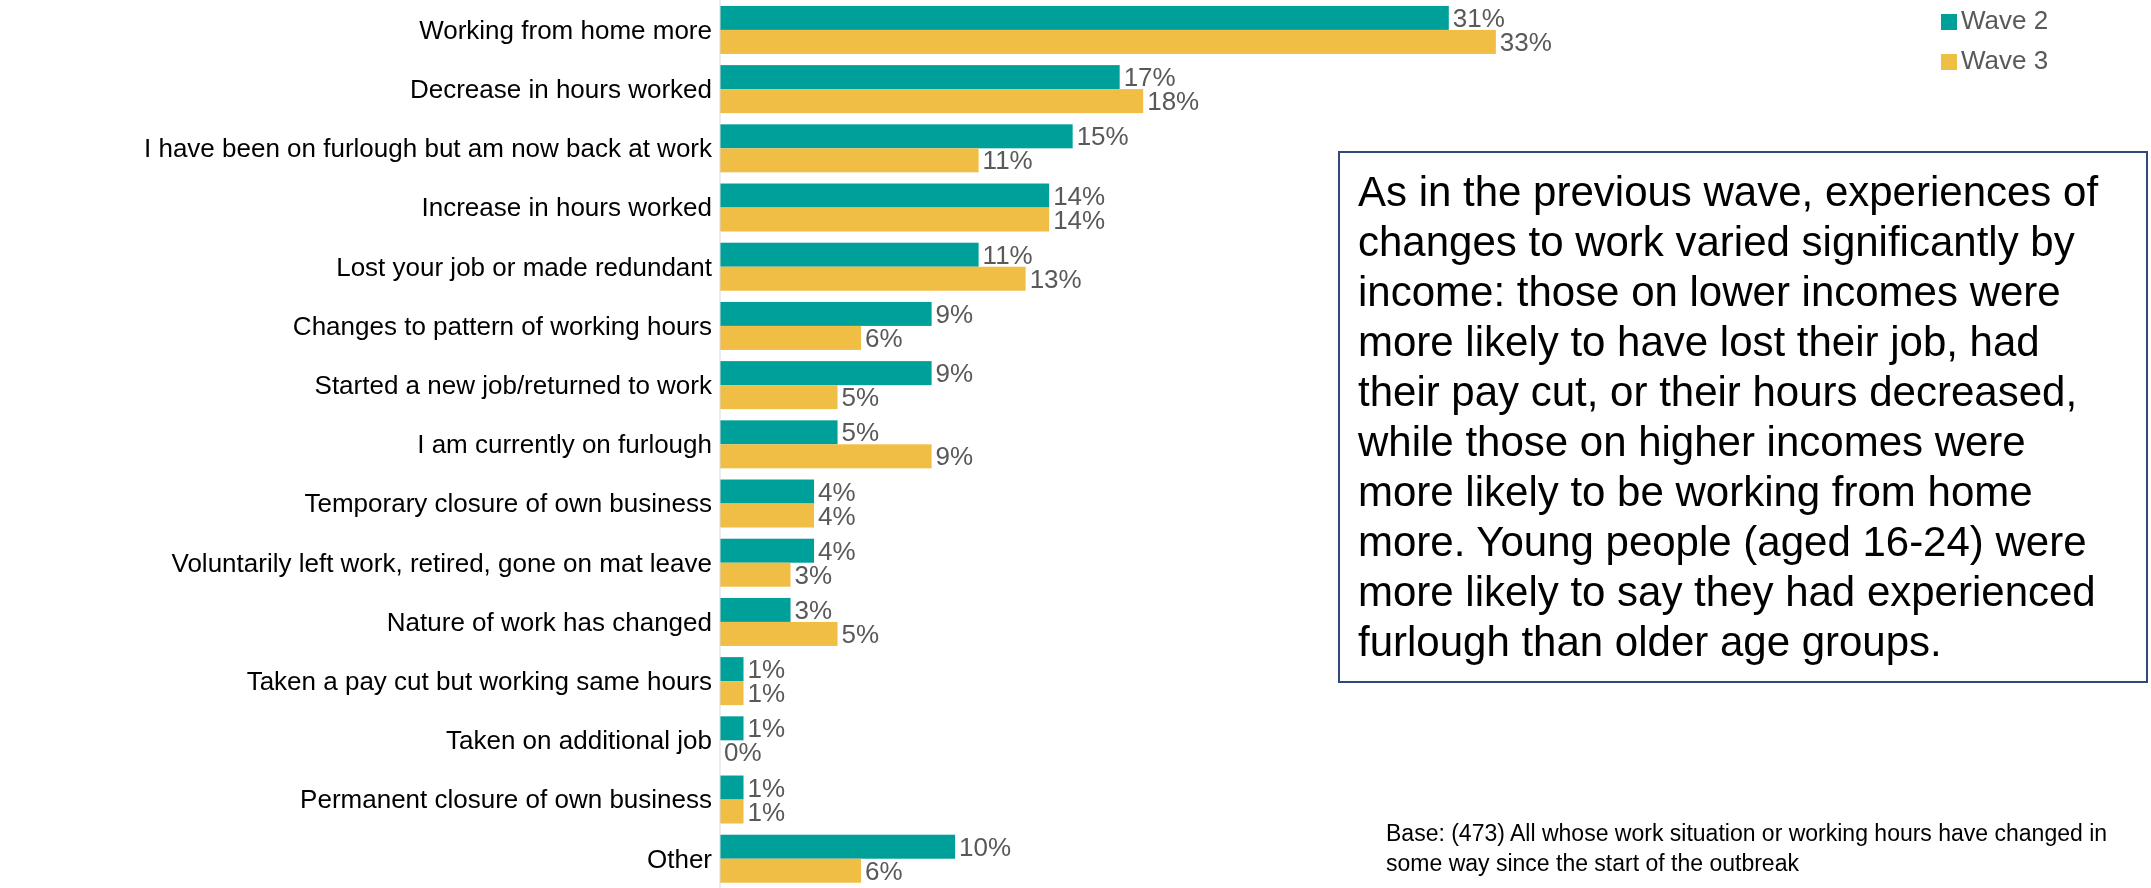 This screenshot has width=2151, height=888. Describe the element at coordinates (566, 207) in the screenshot. I see `y-tick-label: Increase in hours worked` at that location.